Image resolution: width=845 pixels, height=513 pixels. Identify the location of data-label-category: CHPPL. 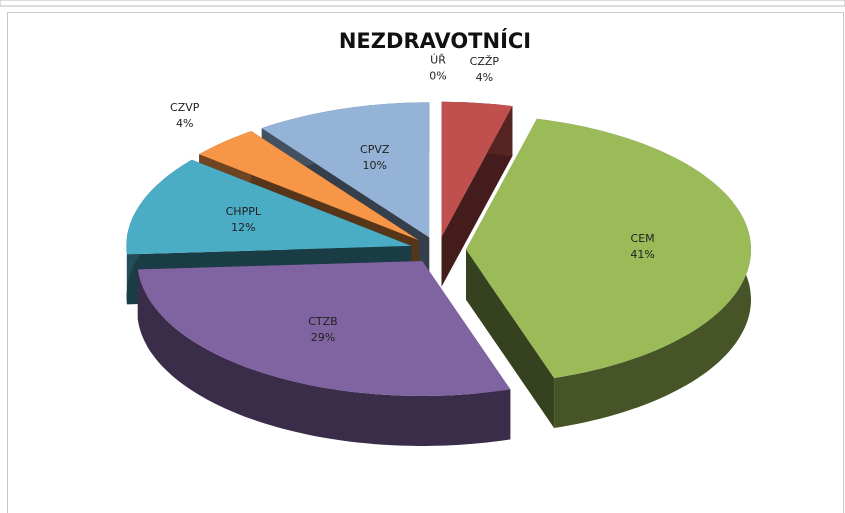
(244, 211).